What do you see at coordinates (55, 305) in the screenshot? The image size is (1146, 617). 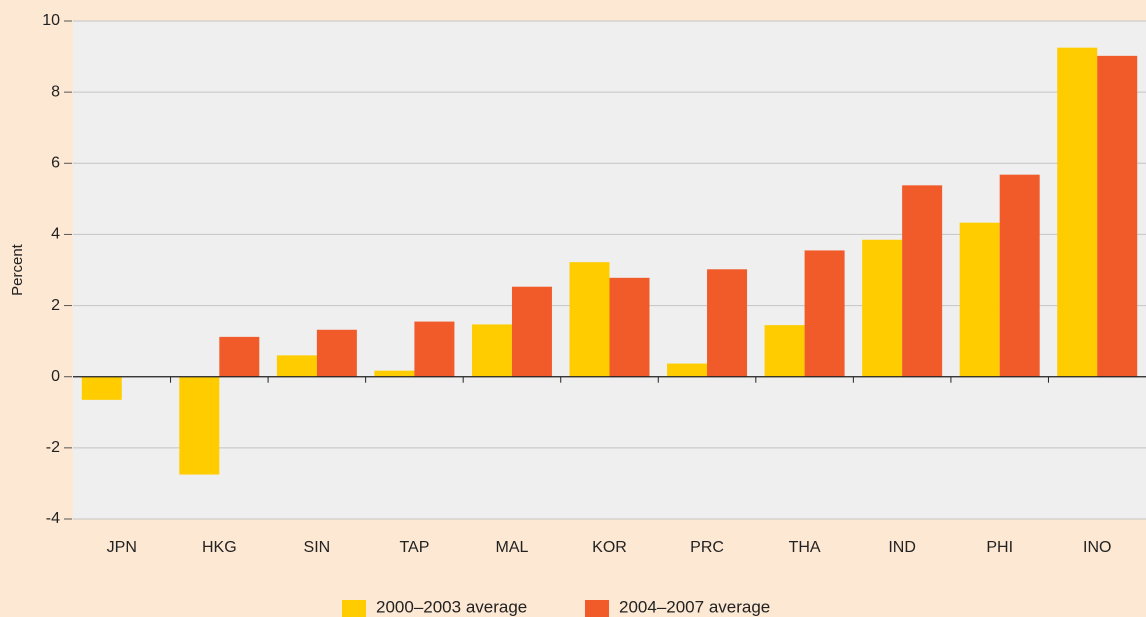 I see `y-tick-label: 2` at bounding box center [55, 305].